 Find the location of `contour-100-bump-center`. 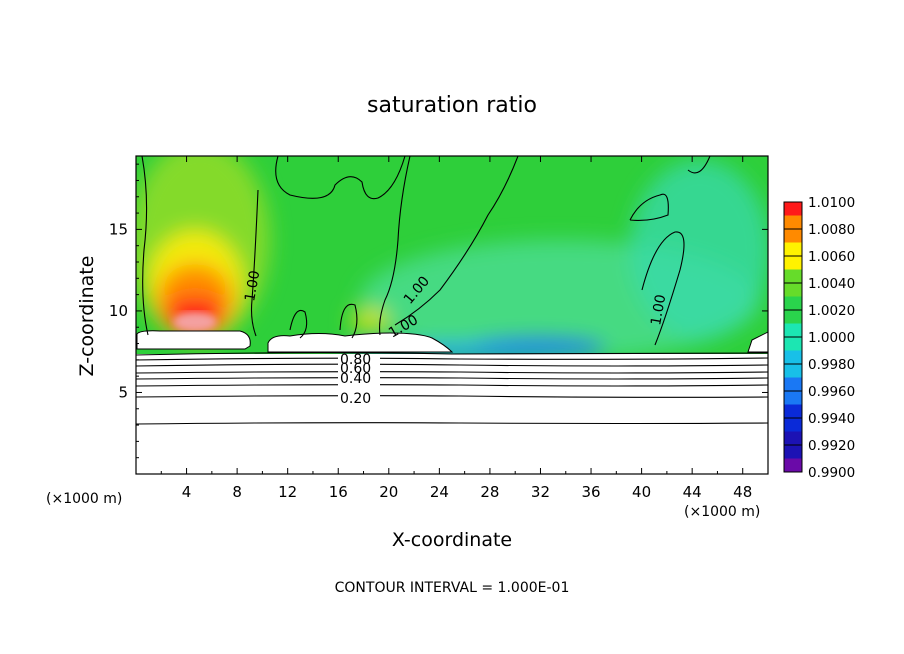

contour-100-bump-center is located at coordinates (348, 321).